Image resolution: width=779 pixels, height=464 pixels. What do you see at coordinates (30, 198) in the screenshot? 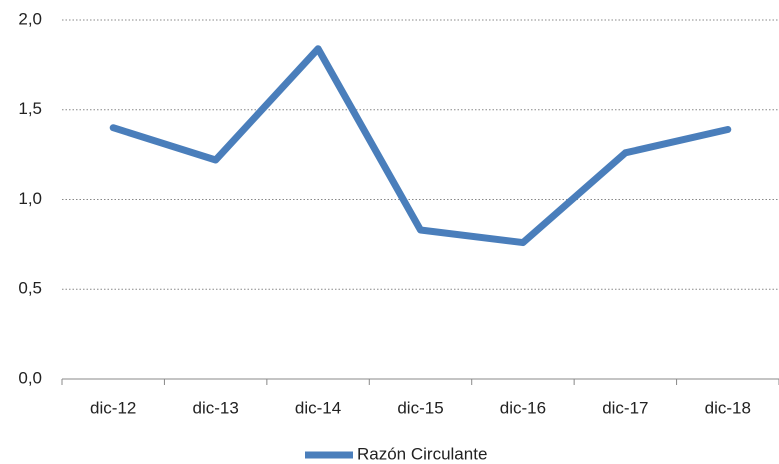
I see `y-tick-label: 1,0` at bounding box center [30, 198].